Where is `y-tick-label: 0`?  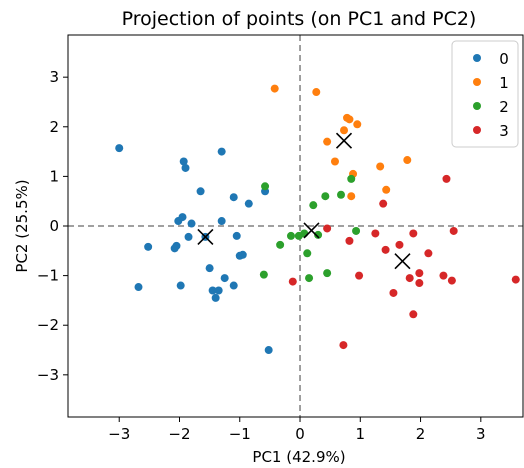 y-tick-label: 0 is located at coordinates (54, 226).